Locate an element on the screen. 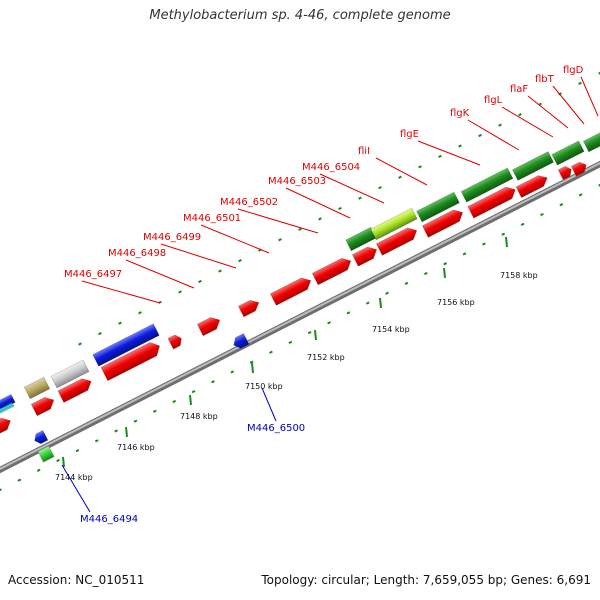 Image resolution: width=600 pixels, height=600 pixels. blue-gene-box is located at coordinates (126, 345).